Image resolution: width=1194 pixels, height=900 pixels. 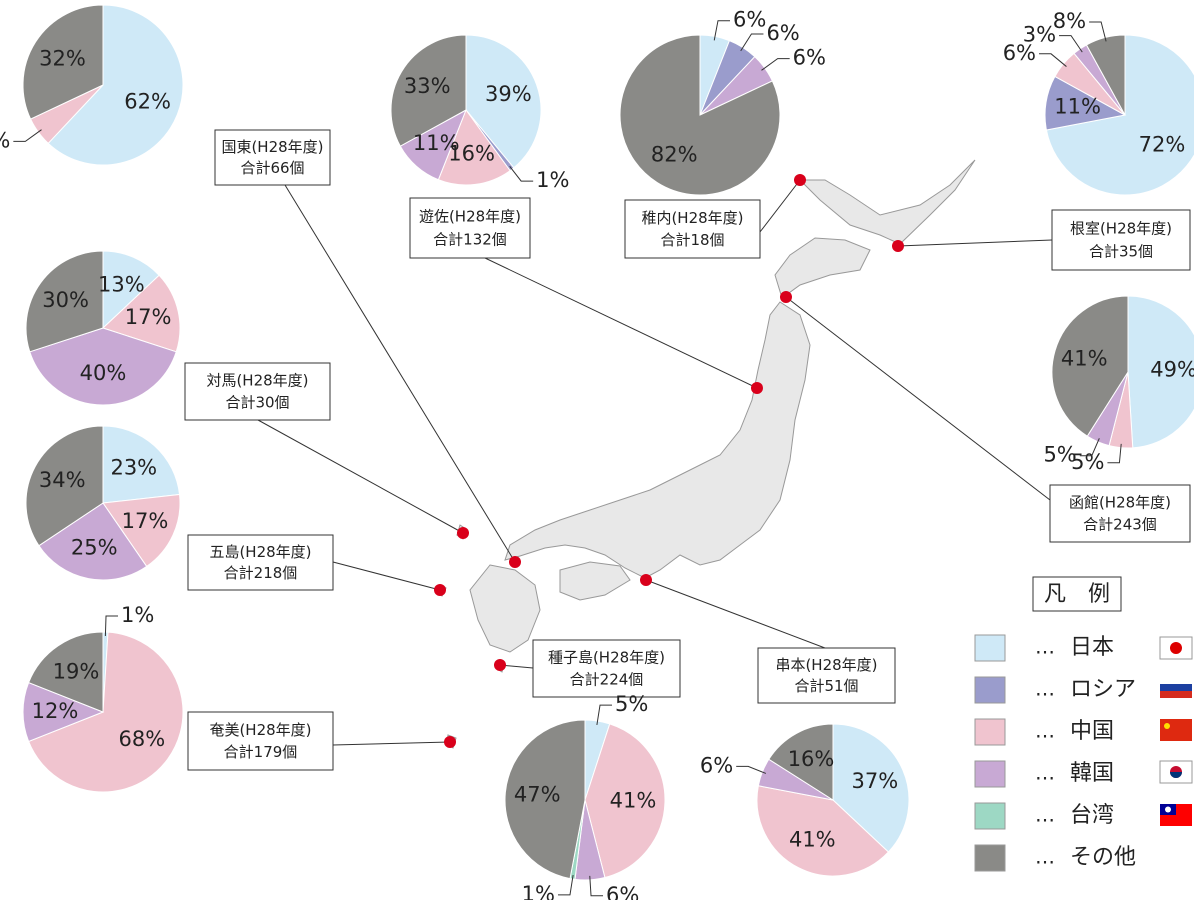 What do you see at coordinates (257, 381) in the screenshot?
I see `pie-title: 対馬(H28年度)` at bounding box center [257, 381].